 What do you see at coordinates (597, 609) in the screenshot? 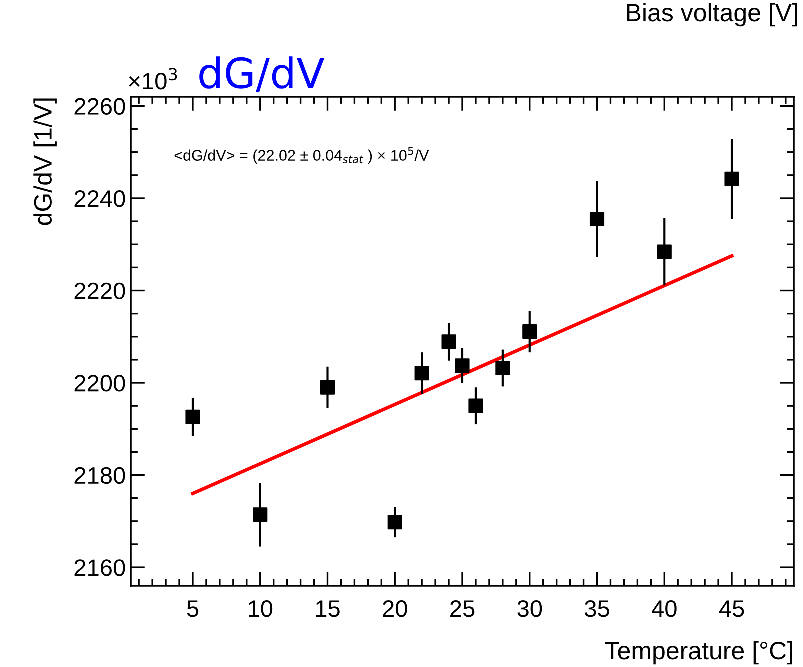
I see `x-tick-label: 35` at bounding box center [597, 609].